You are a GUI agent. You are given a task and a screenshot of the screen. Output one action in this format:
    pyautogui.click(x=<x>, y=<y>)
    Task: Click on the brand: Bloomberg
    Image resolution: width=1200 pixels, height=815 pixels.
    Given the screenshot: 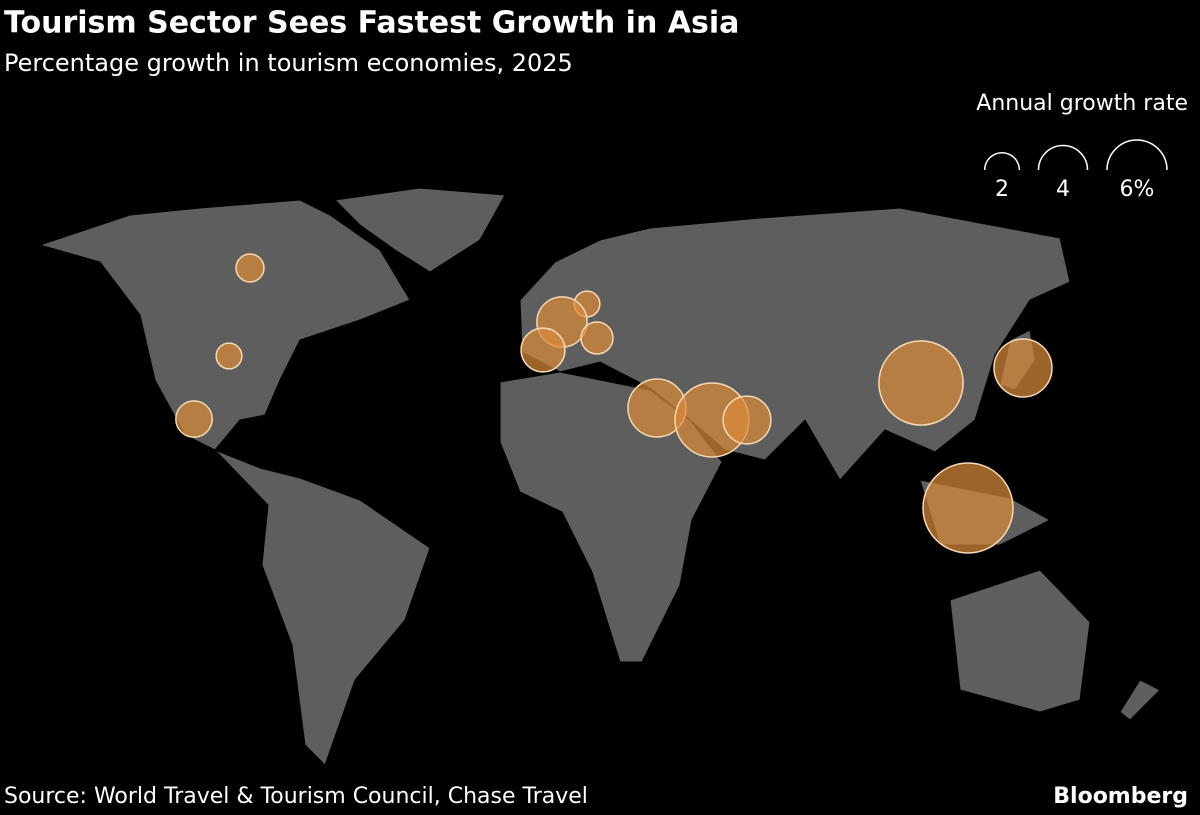 What is the action you would take?
    pyautogui.click(x=1120, y=796)
    